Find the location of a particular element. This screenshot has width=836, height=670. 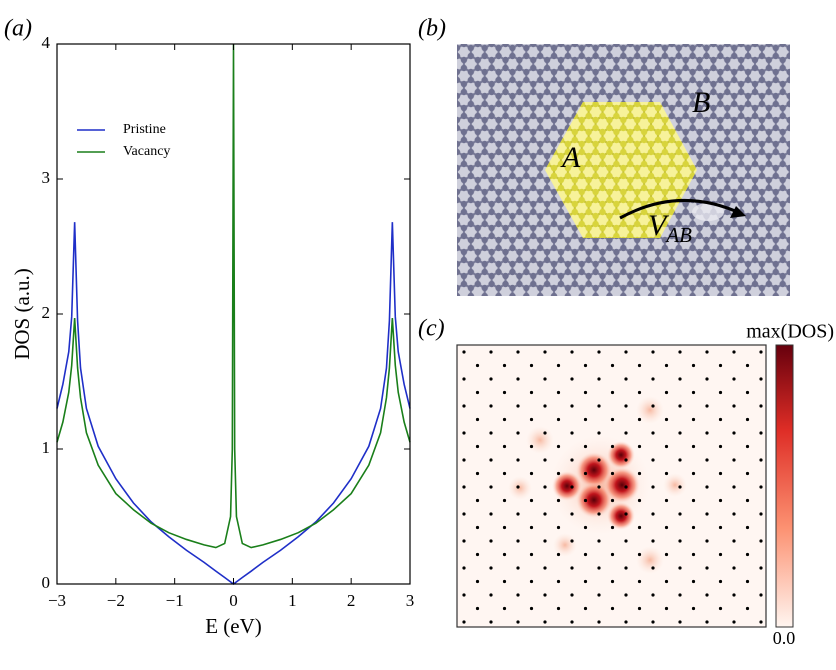

x-tick-label: 0 is located at coordinates (233, 600).